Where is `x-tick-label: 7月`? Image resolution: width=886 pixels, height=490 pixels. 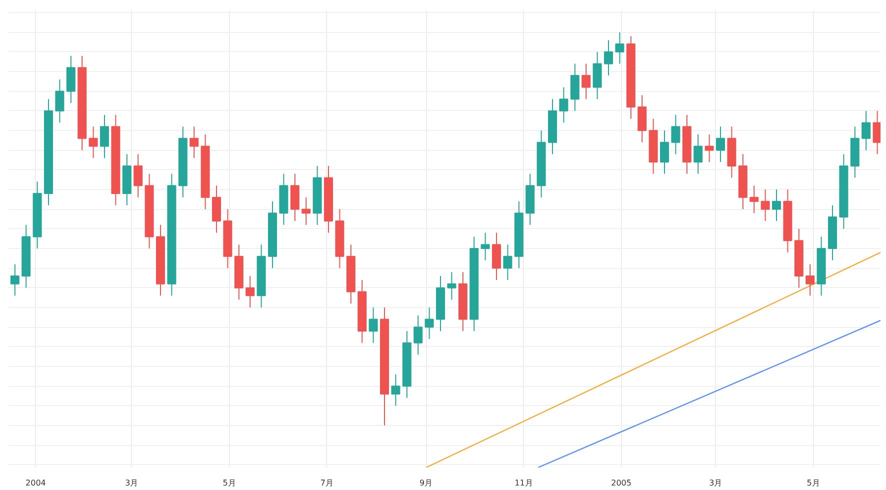 x-tick-label: 7月 is located at coordinates (327, 483).